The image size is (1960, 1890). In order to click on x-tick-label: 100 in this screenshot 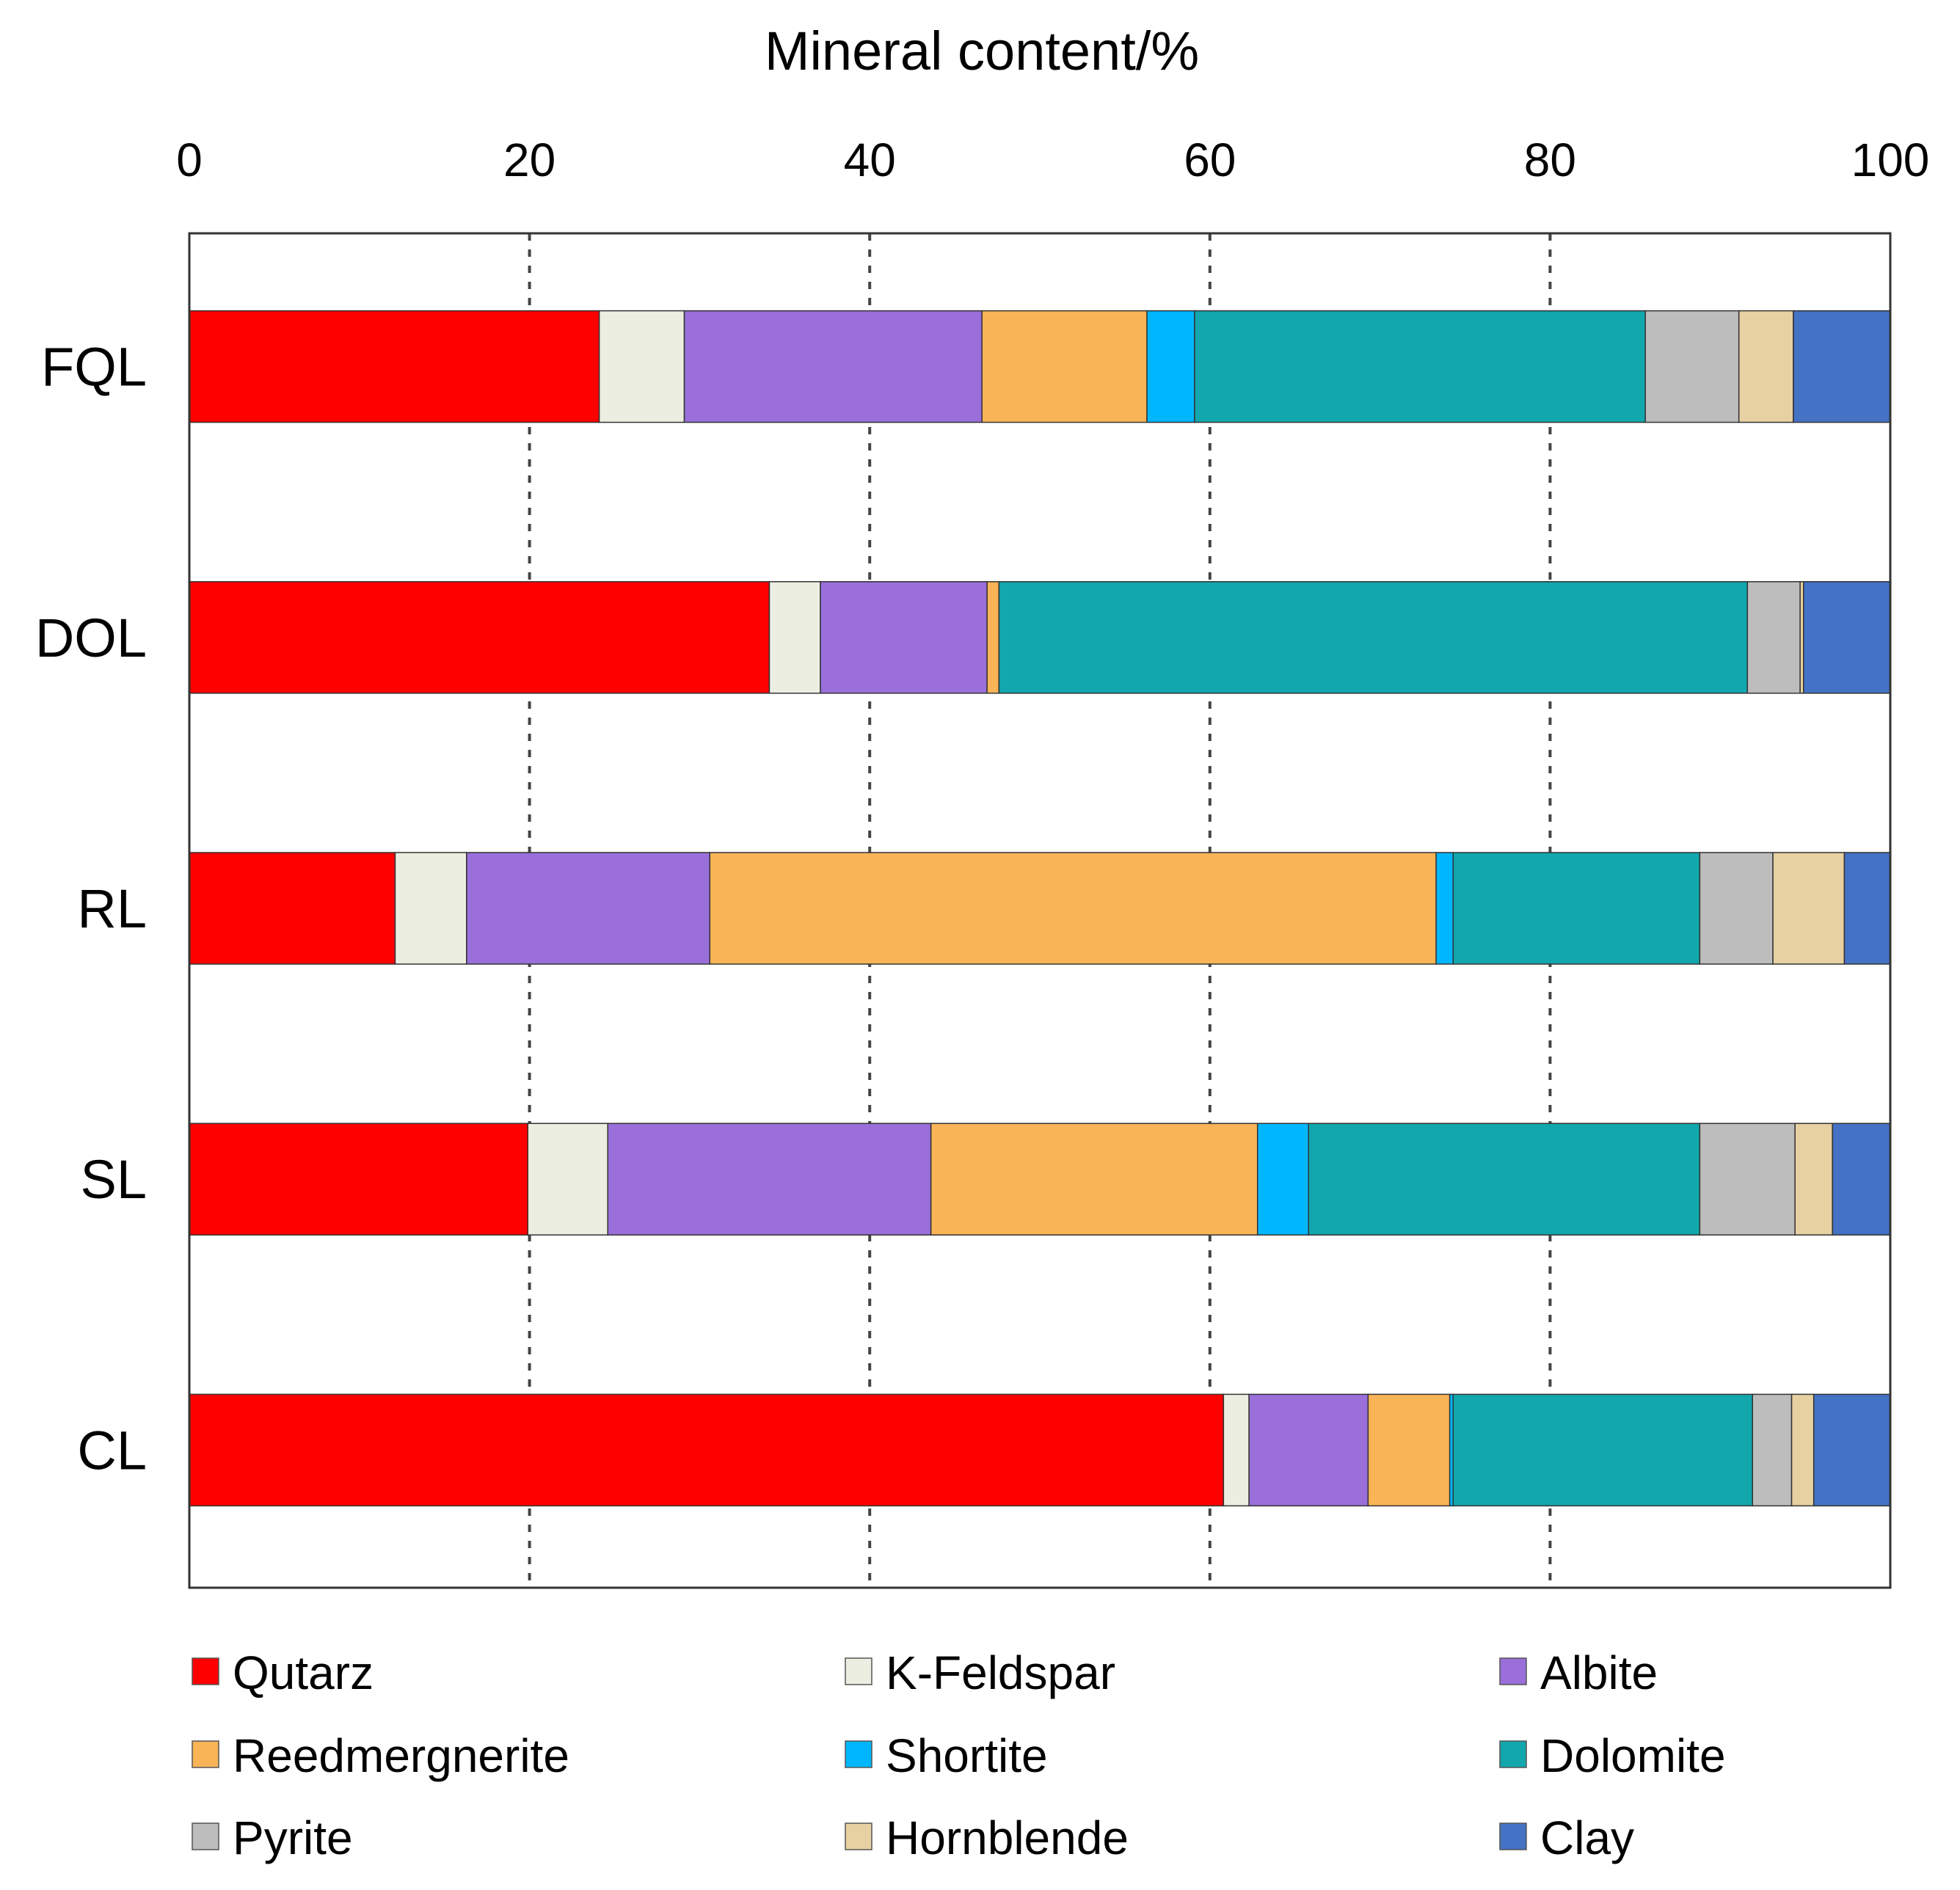, I will do `click(1891, 160)`.